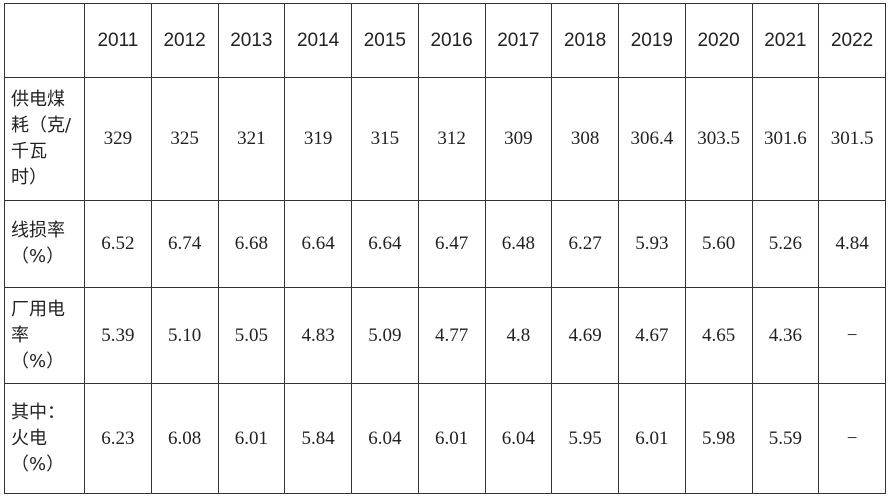 Image resolution: width=892 pixels, height=501 pixels. What do you see at coordinates (451, 139) in the screenshot?
I see `value-cell: 312` at bounding box center [451, 139].